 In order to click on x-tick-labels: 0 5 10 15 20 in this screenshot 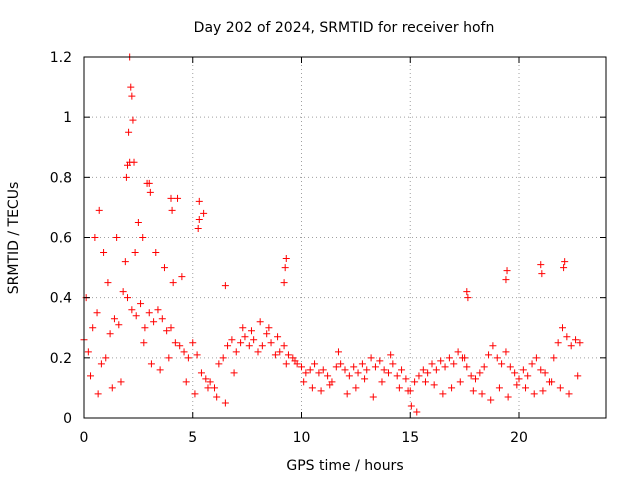, I will do `click(304, 438)`.